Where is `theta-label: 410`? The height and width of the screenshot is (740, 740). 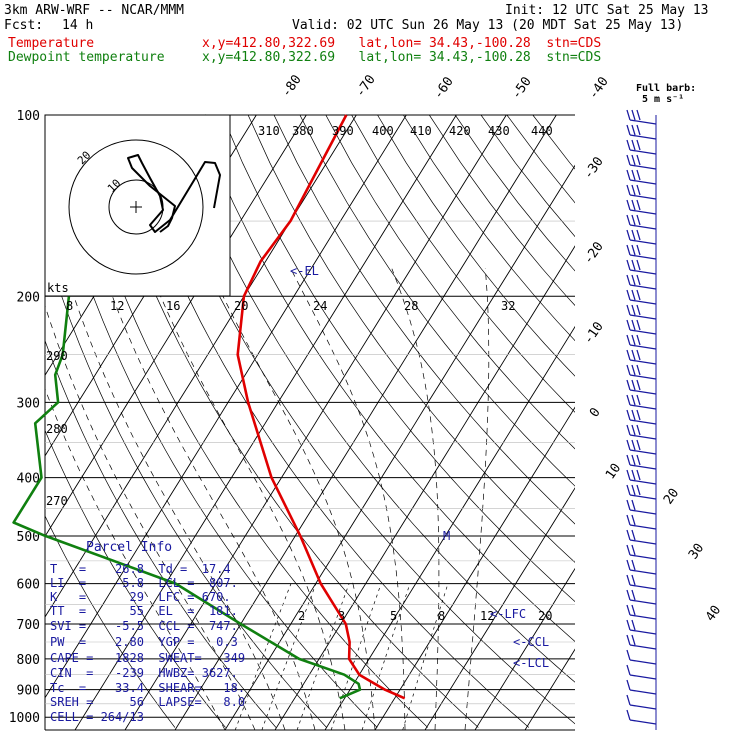
theta-label: 410 is located at coordinates (421, 131).